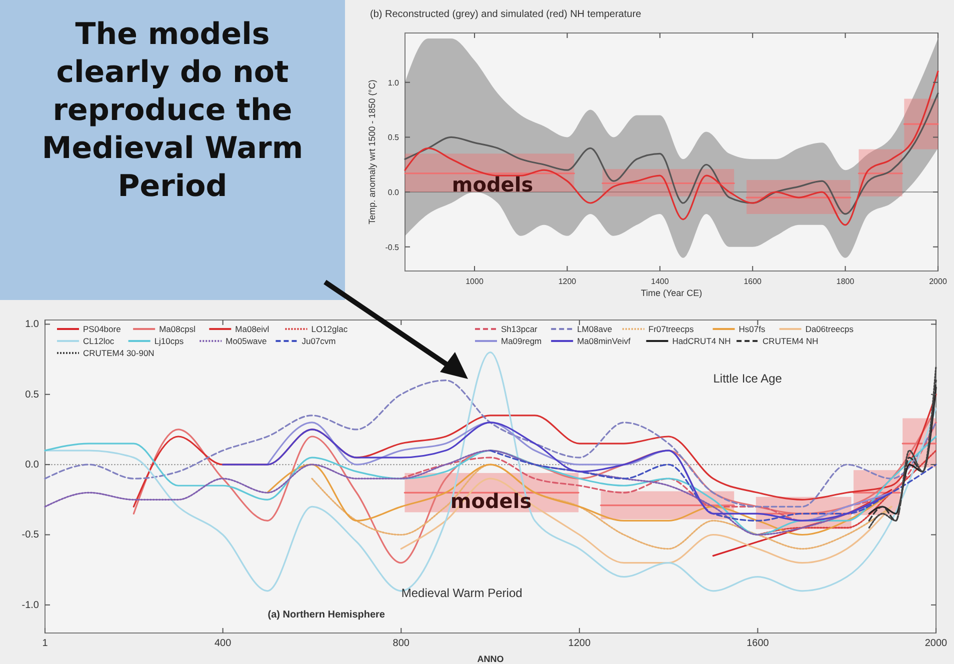  I want to click on x-tick-label: 800, so click(401, 643).